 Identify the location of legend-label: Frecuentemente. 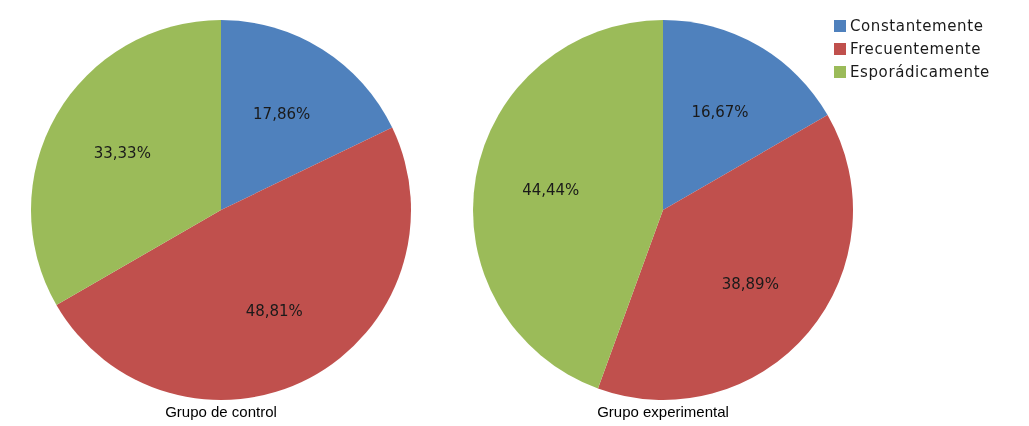
(916, 49).